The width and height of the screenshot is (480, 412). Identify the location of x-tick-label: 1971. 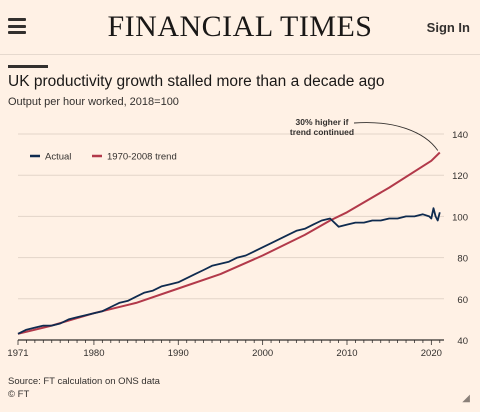
(17, 353).